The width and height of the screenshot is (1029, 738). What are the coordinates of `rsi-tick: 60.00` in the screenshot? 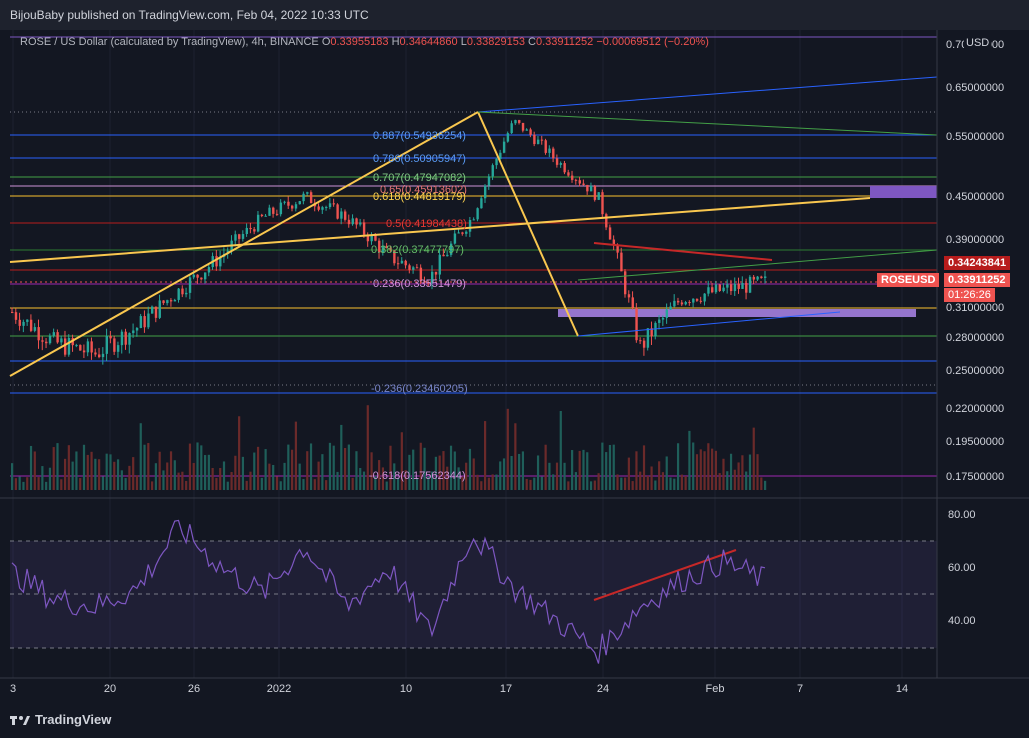 It's located at (962, 568).